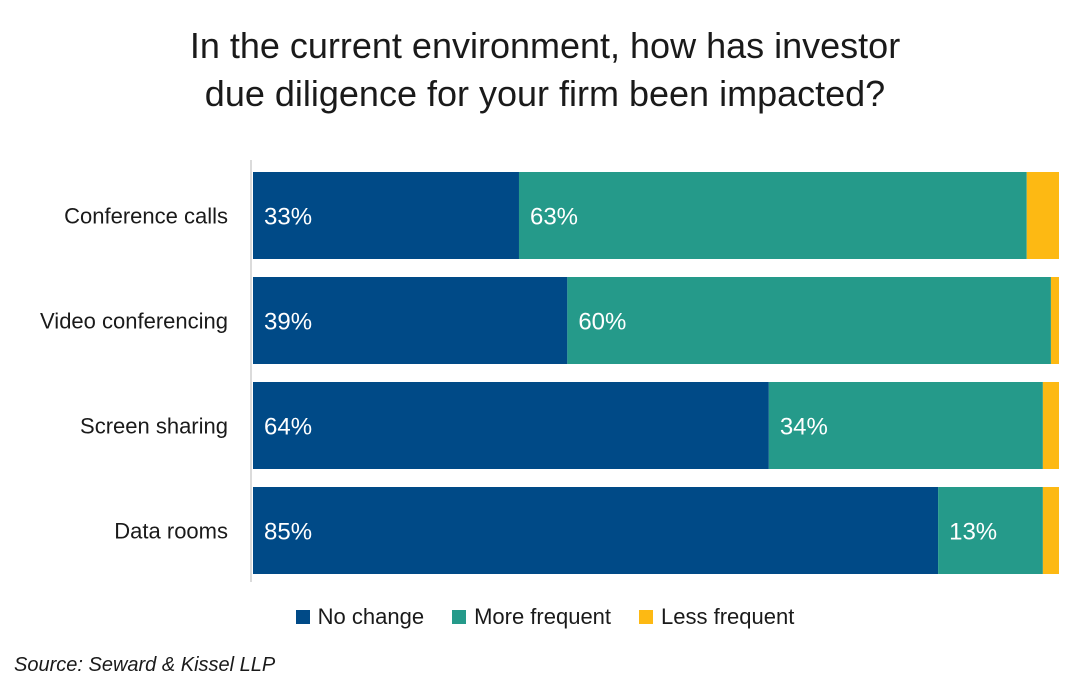 The height and width of the screenshot is (686, 1090). Describe the element at coordinates (728, 616) in the screenshot. I see `legend-label-less-frequent: Less frequent` at that location.